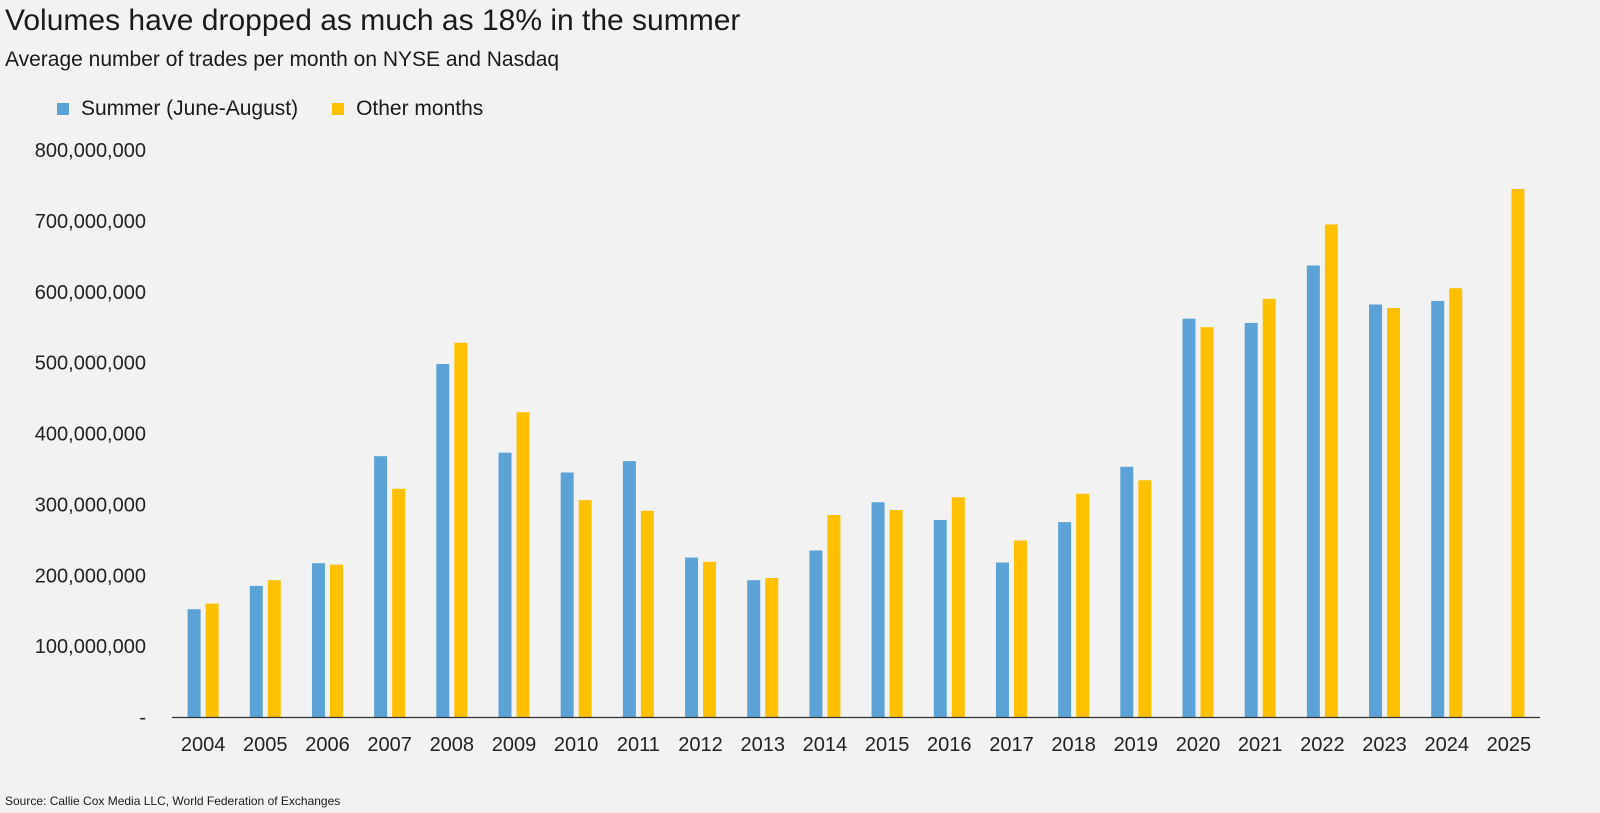 The width and height of the screenshot is (1600, 813). What do you see at coordinates (1011, 745) in the screenshot?
I see `x-tick-label: 2017` at bounding box center [1011, 745].